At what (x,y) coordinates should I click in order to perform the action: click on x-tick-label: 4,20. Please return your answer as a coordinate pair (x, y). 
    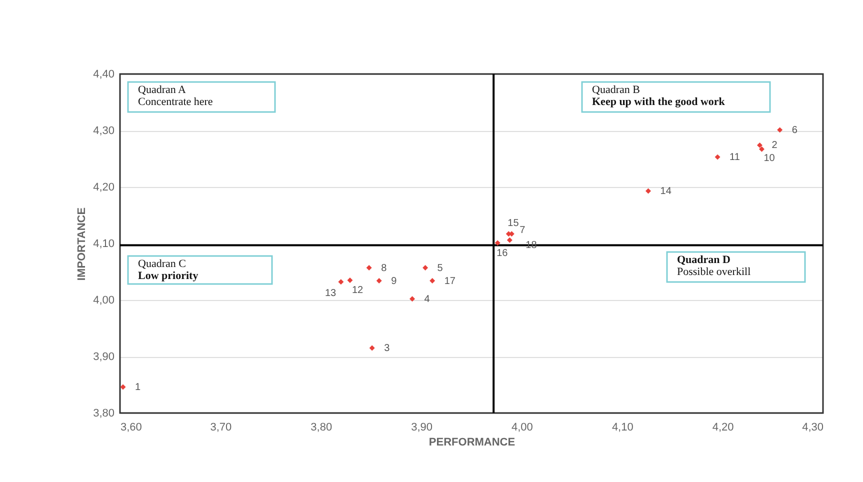
    Looking at the image, I should click on (723, 428).